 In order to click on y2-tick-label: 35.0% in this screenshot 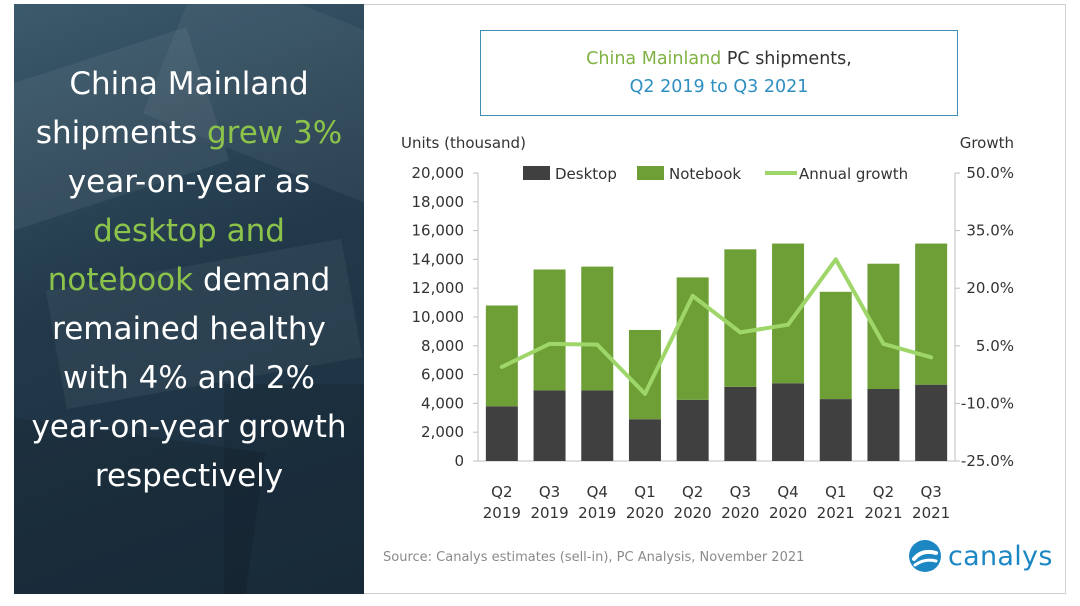, I will do `click(990, 231)`.